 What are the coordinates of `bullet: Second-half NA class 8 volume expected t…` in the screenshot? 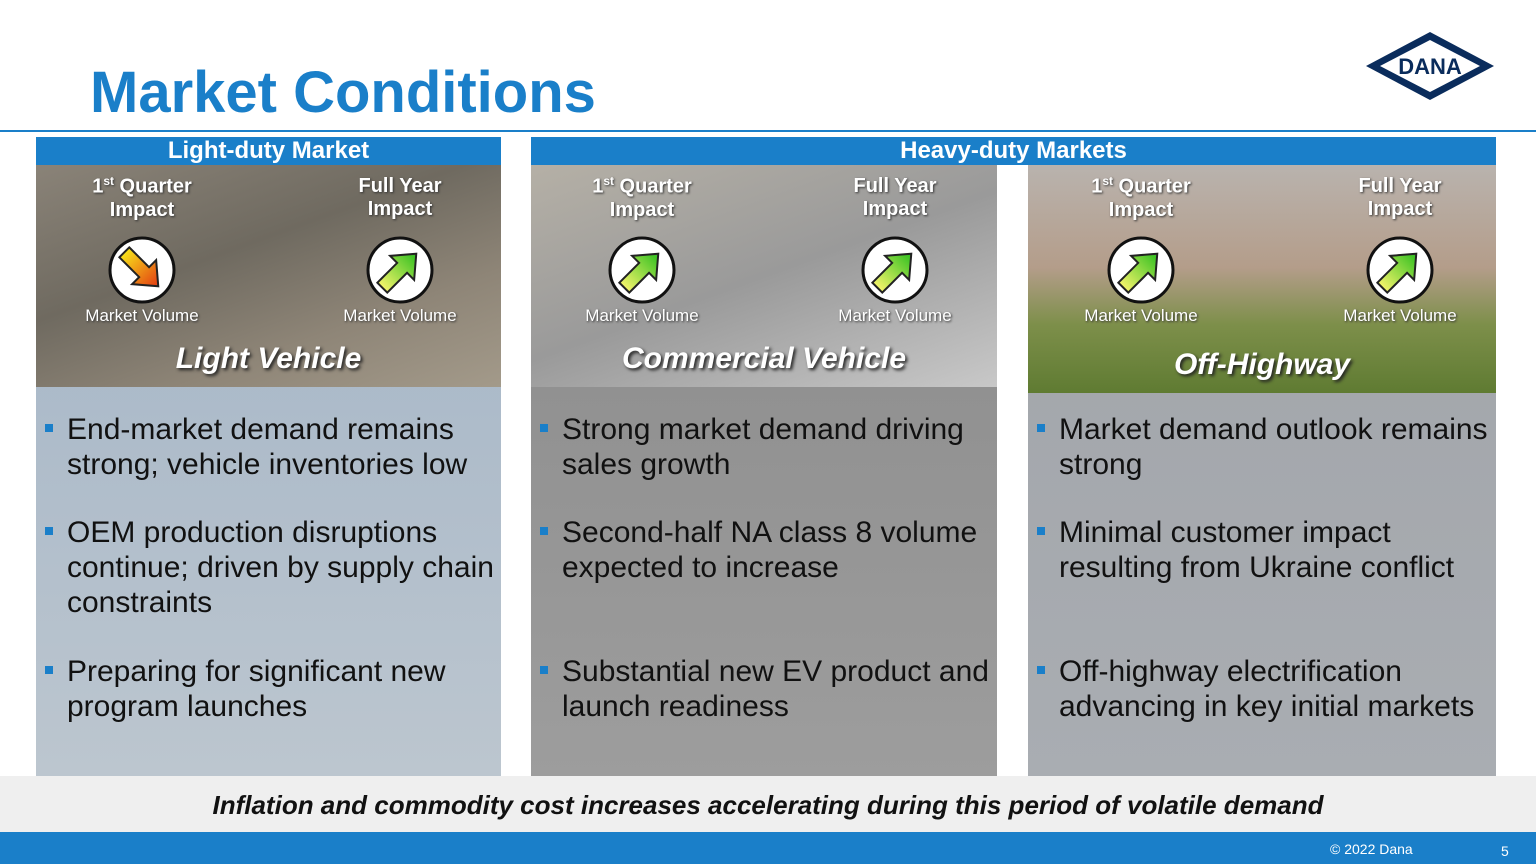 It's located at (761, 550).